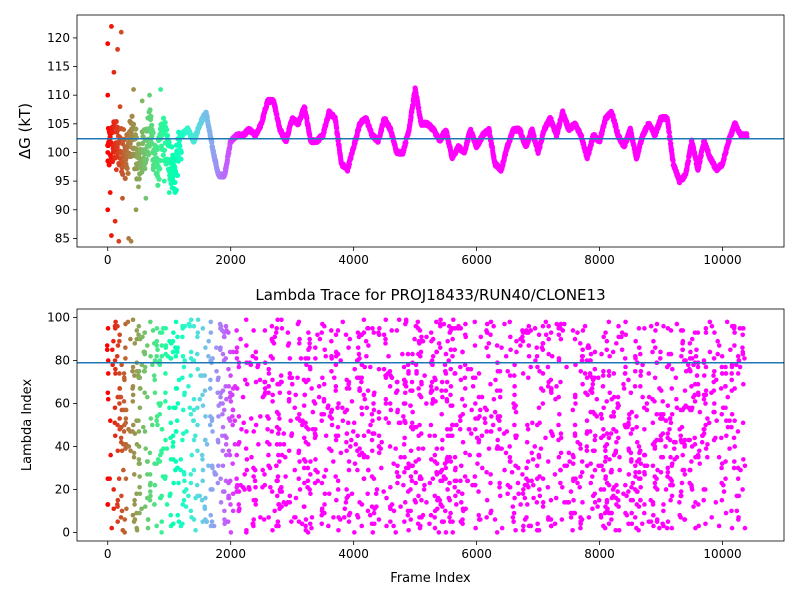 The height and width of the screenshot is (600, 800). What do you see at coordinates (62, 404) in the screenshot?
I see `y-tick-label: 60` at bounding box center [62, 404].